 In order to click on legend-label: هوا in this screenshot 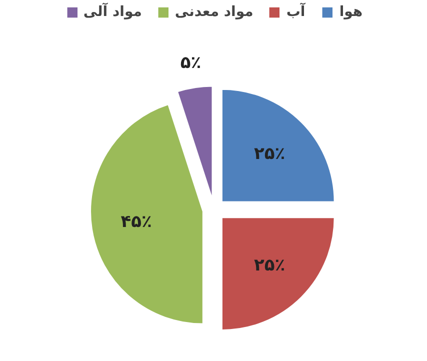, I will do `click(351, 12)`.